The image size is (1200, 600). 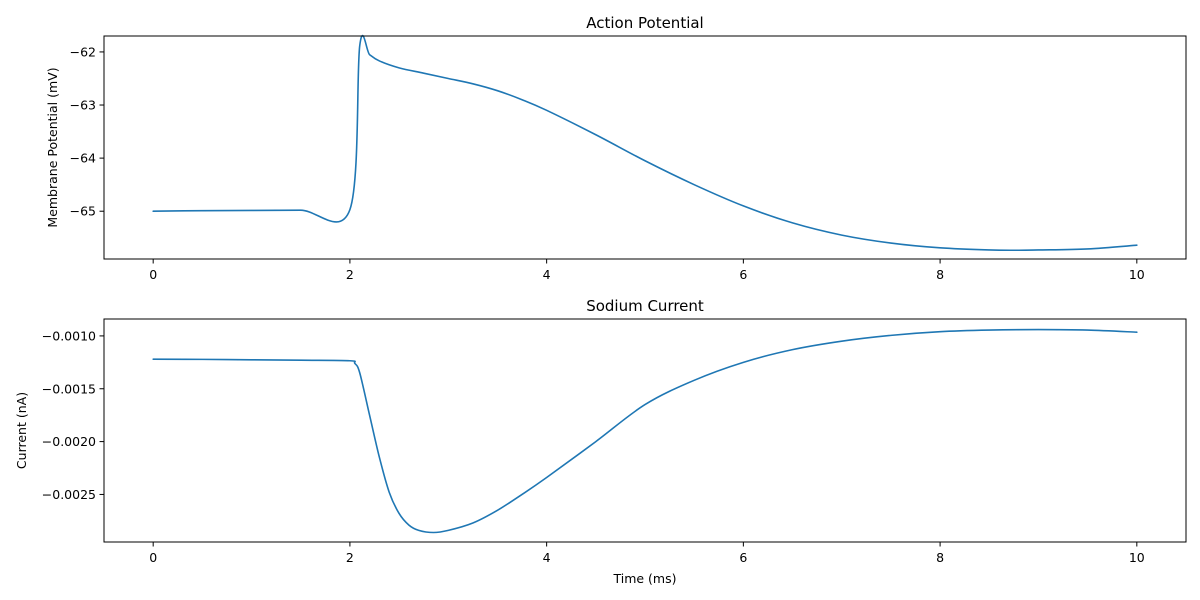 What do you see at coordinates (69, 494) in the screenshot?
I see `y-tick-label: −0.0025` at bounding box center [69, 494].